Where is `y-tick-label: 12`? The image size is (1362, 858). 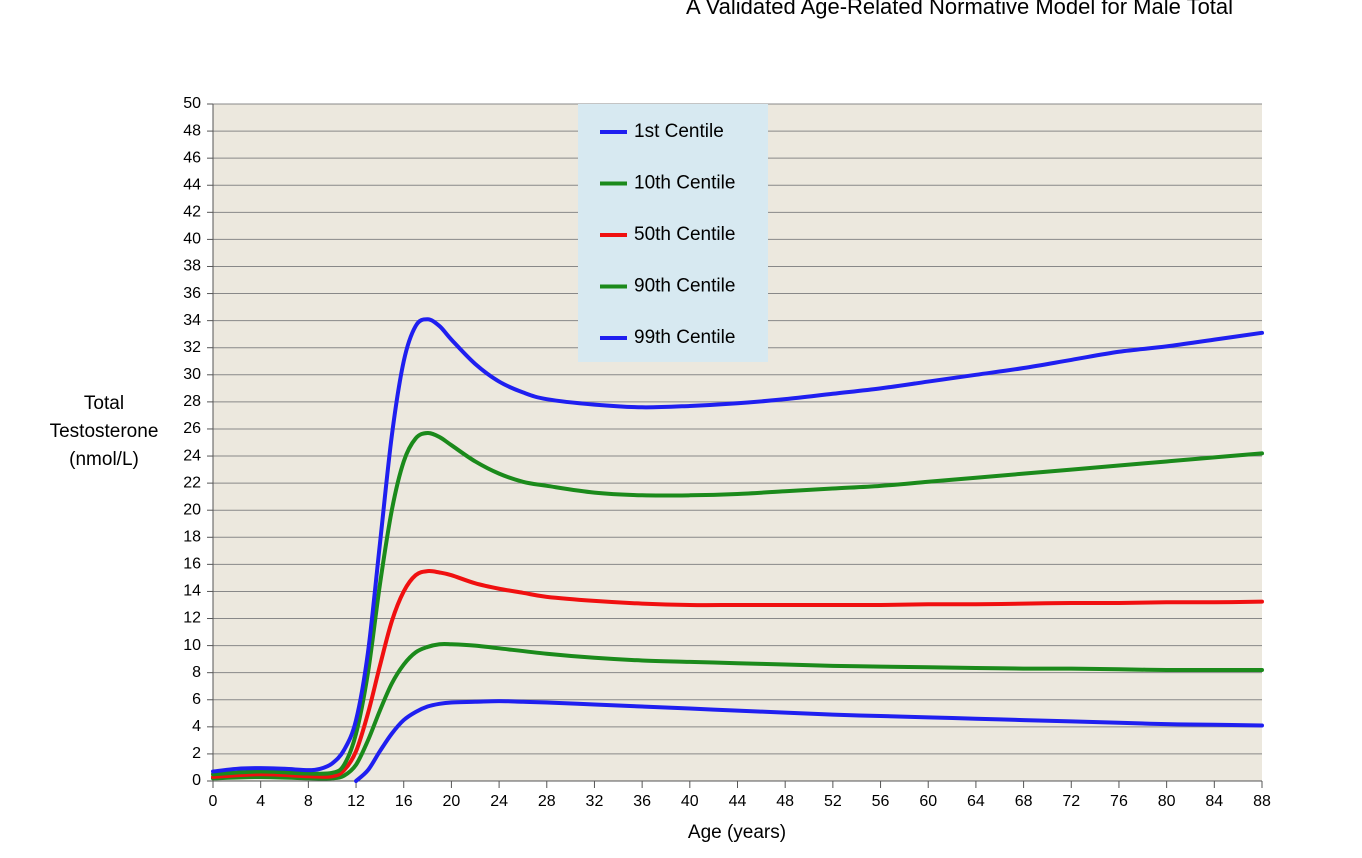 y-tick-label: 12 is located at coordinates (192, 618).